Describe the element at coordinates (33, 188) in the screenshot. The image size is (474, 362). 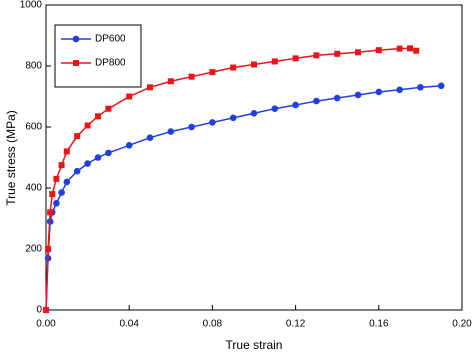
I see `y-tick-label: 400` at that location.